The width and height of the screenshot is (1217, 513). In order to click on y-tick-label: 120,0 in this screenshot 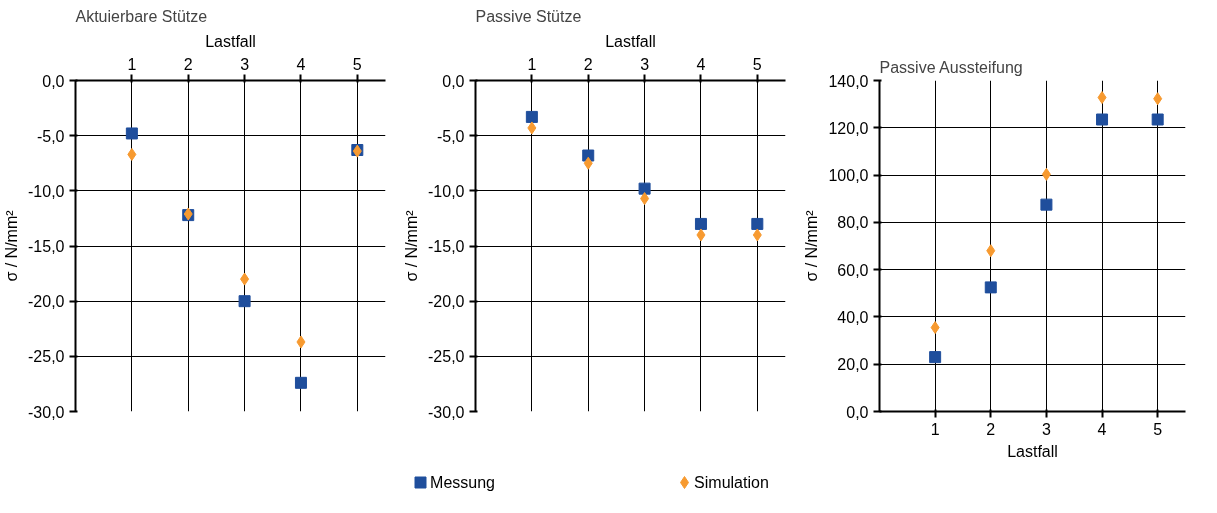, I will do `click(848, 128)`.